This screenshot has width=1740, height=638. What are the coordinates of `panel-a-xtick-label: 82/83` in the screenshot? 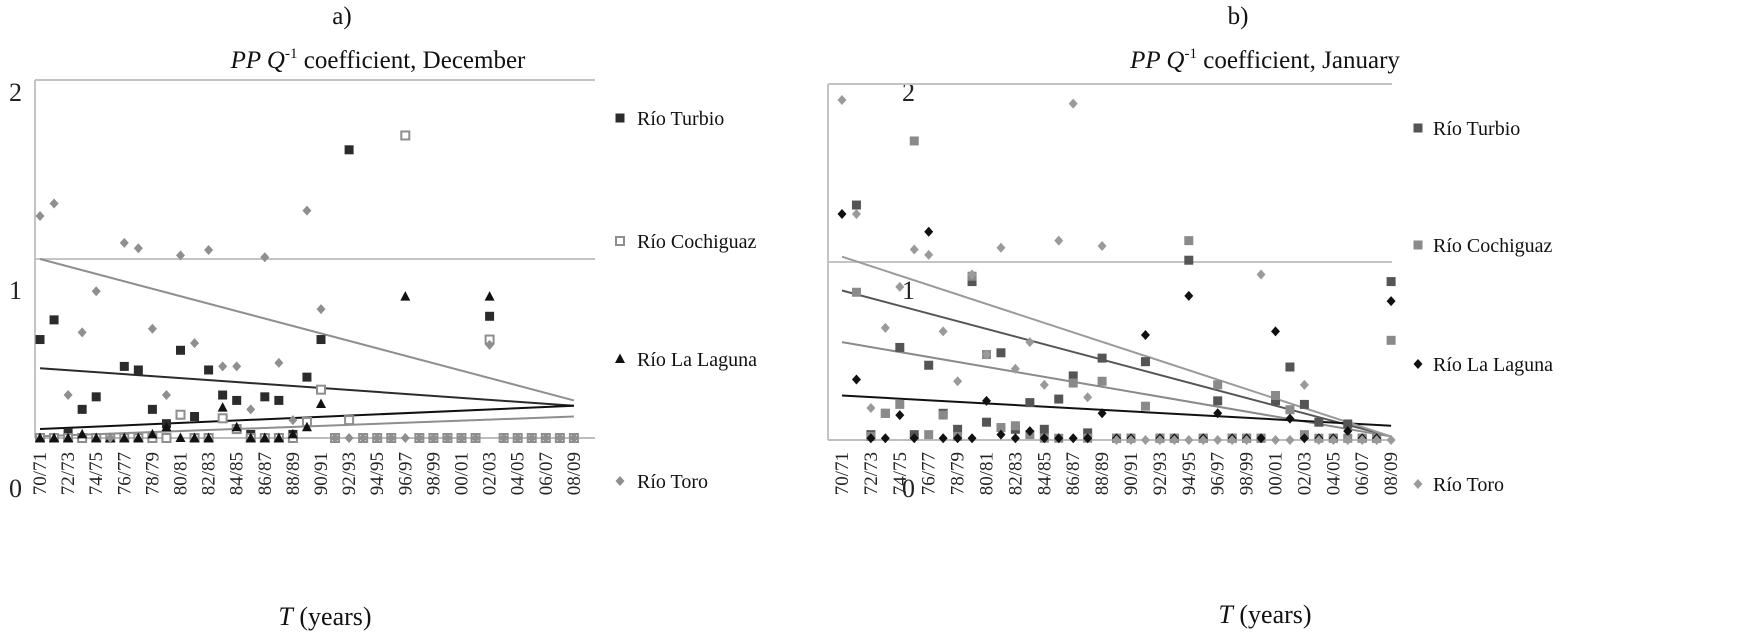 It's located at (209, 473).